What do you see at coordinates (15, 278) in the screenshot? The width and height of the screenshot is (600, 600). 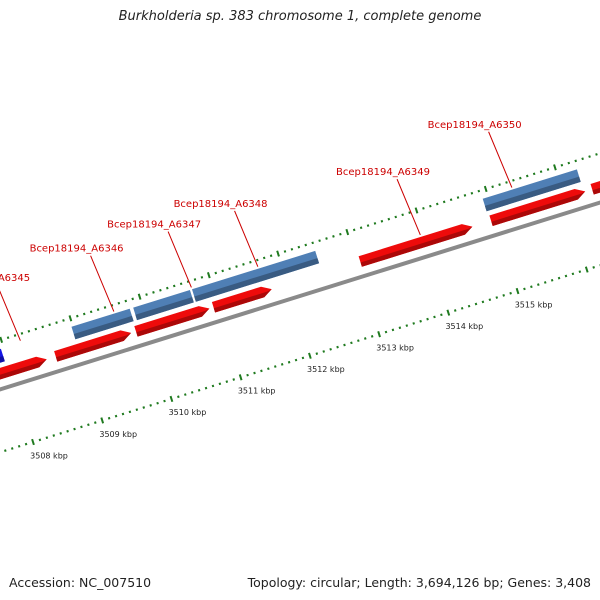 I see `gene-label: Bcep18194_A6345` at bounding box center [15, 278].